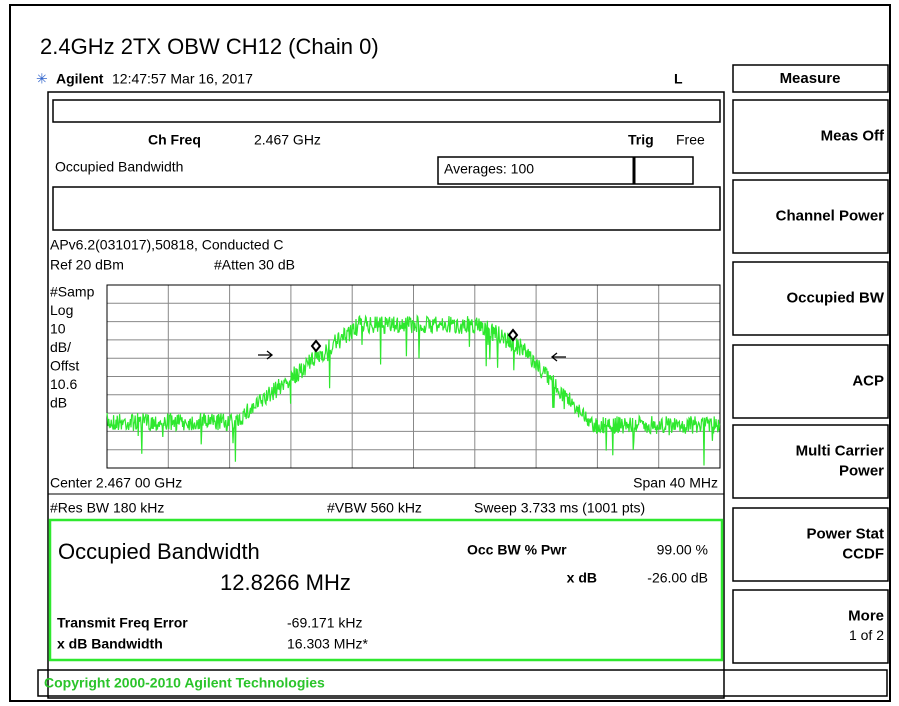  What do you see at coordinates (80, 79) in the screenshot?
I see `brand: Agilent` at bounding box center [80, 79].